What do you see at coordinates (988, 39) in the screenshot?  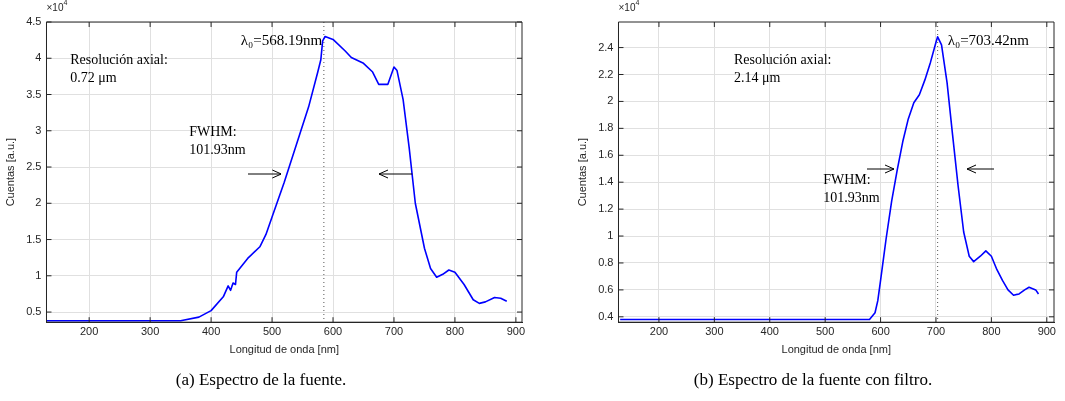 I see `annotation: λ₀=703.42nm` at bounding box center [988, 39].